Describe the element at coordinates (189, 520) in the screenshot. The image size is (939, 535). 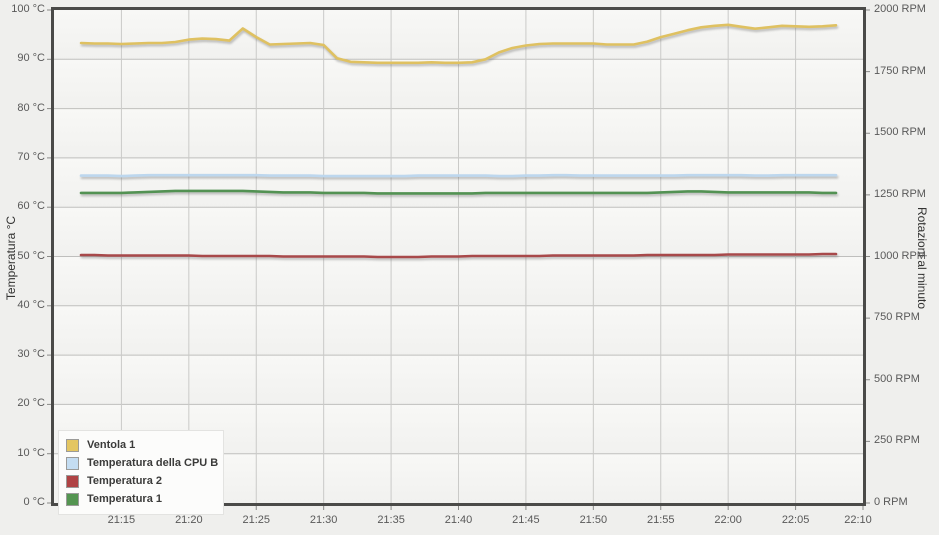
I see `x-axis-tick-label: 21:20` at that location.